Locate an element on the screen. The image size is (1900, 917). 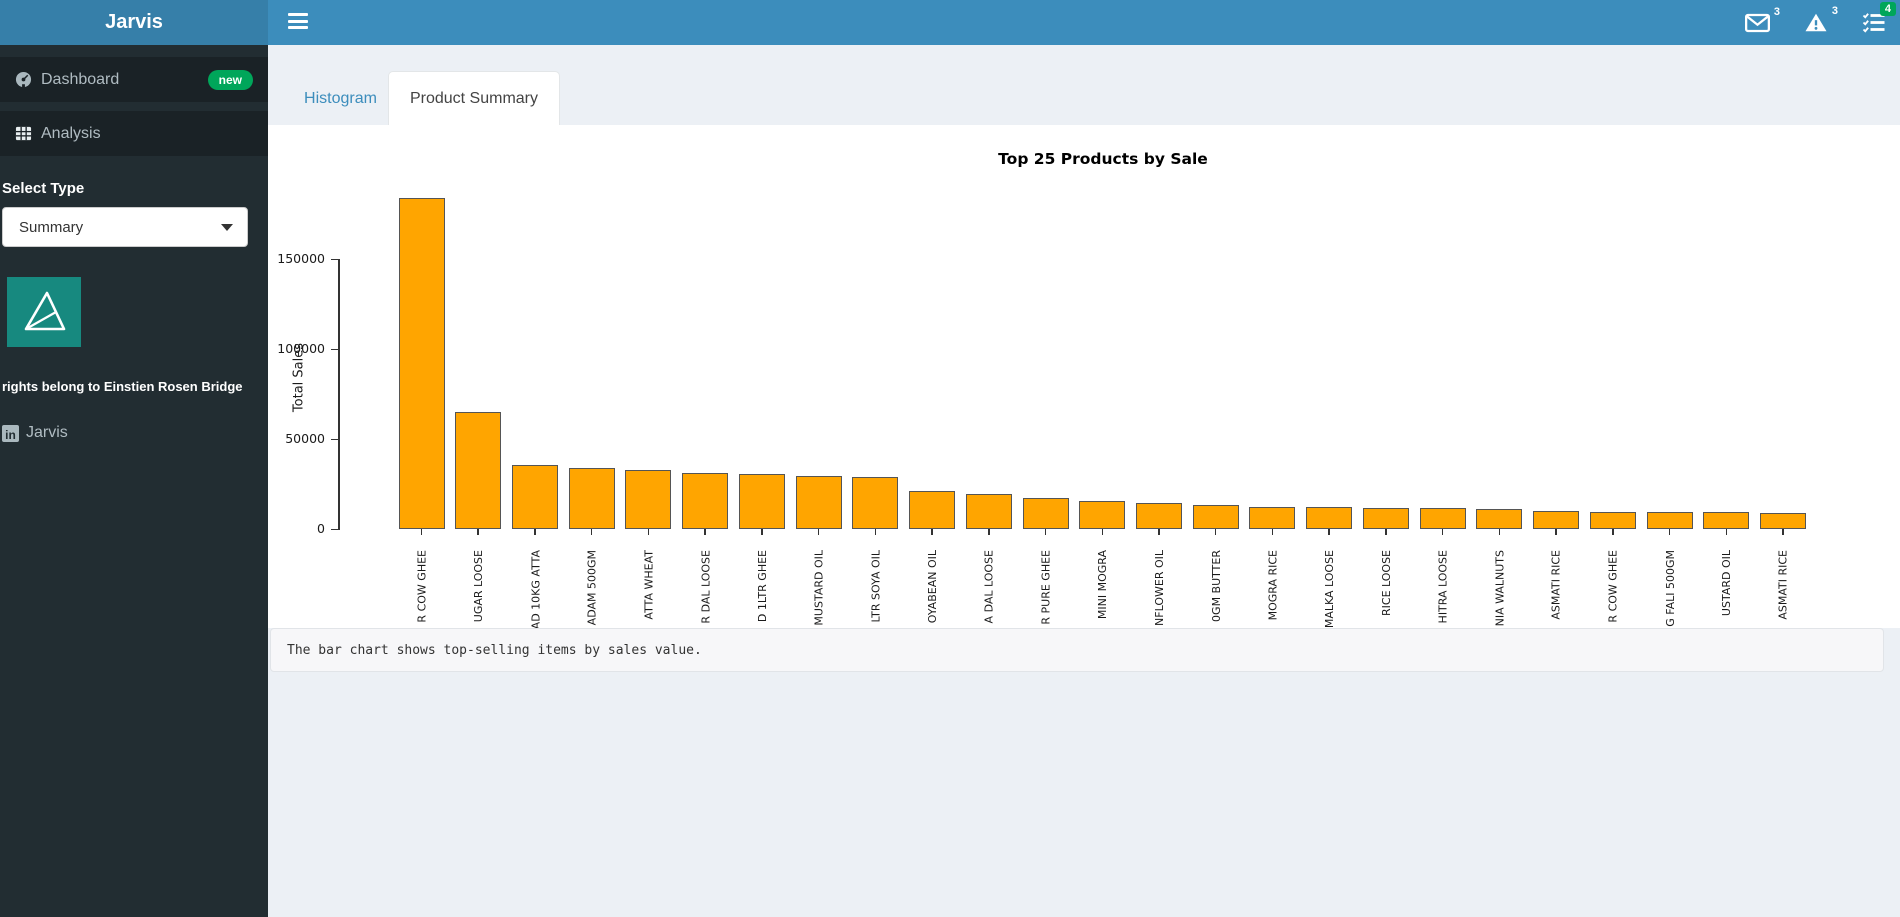
triangle-logo-icon is located at coordinates (45, 311).